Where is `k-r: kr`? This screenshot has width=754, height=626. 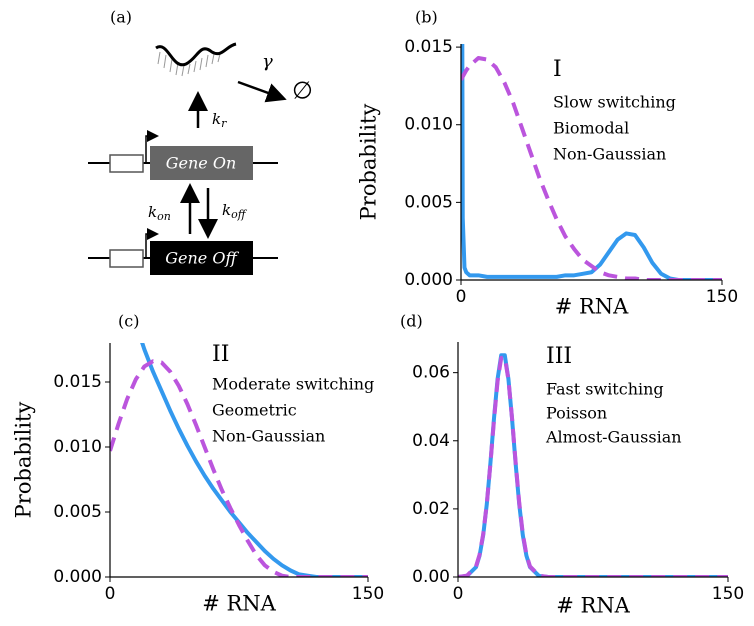 k-r: kr is located at coordinates (219, 120).